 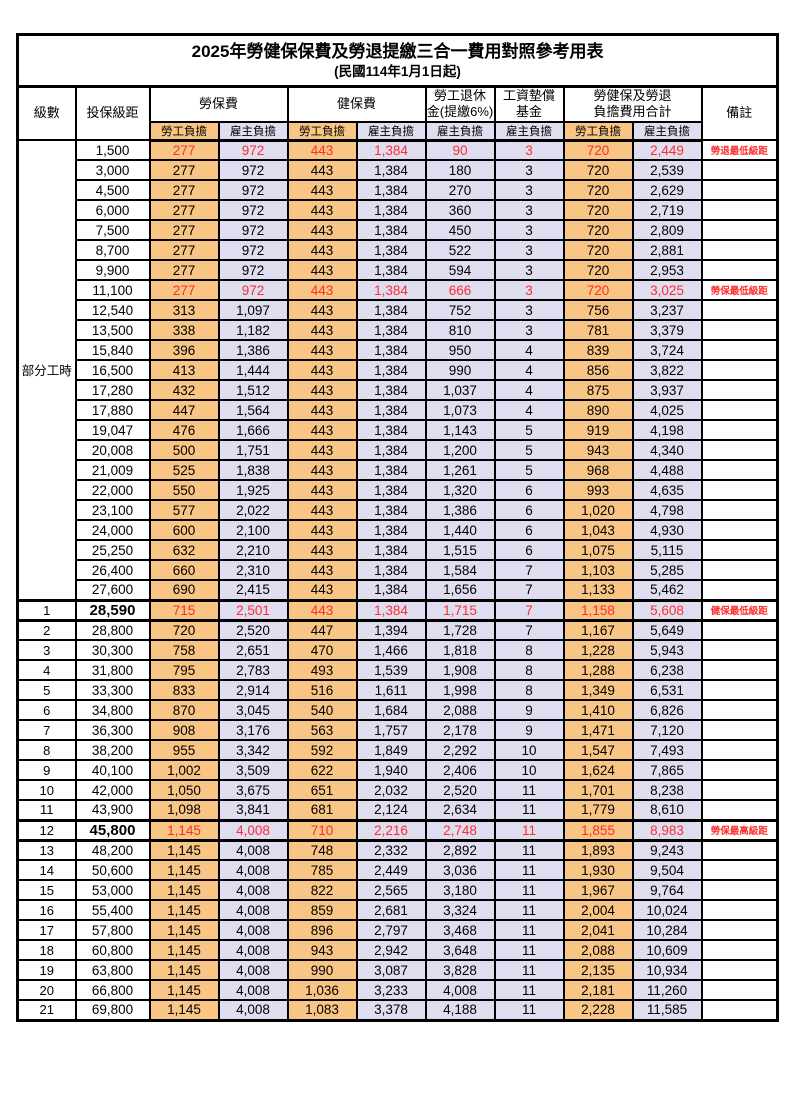 I want to click on value-cell: 3,468, so click(x=460, y=930).